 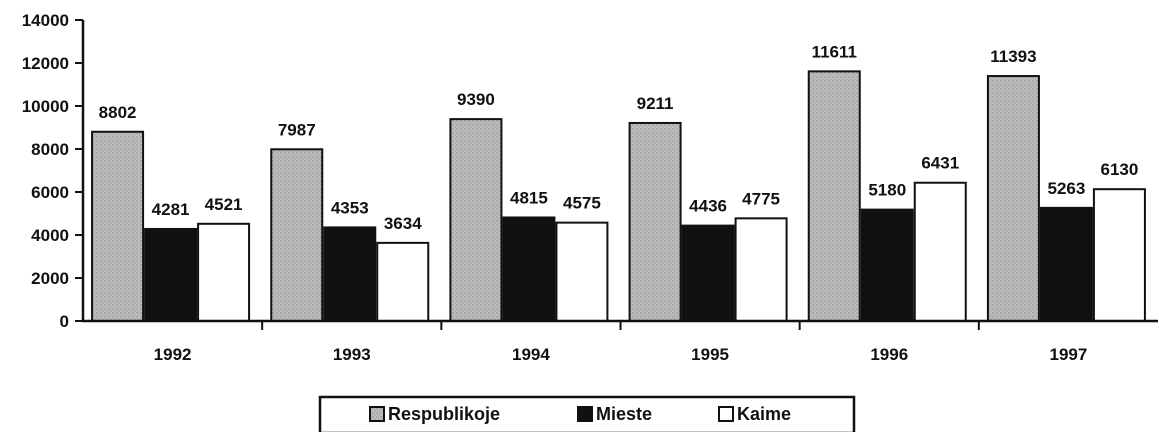 I want to click on y-tick-label: 10000, so click(x=45, y=106).